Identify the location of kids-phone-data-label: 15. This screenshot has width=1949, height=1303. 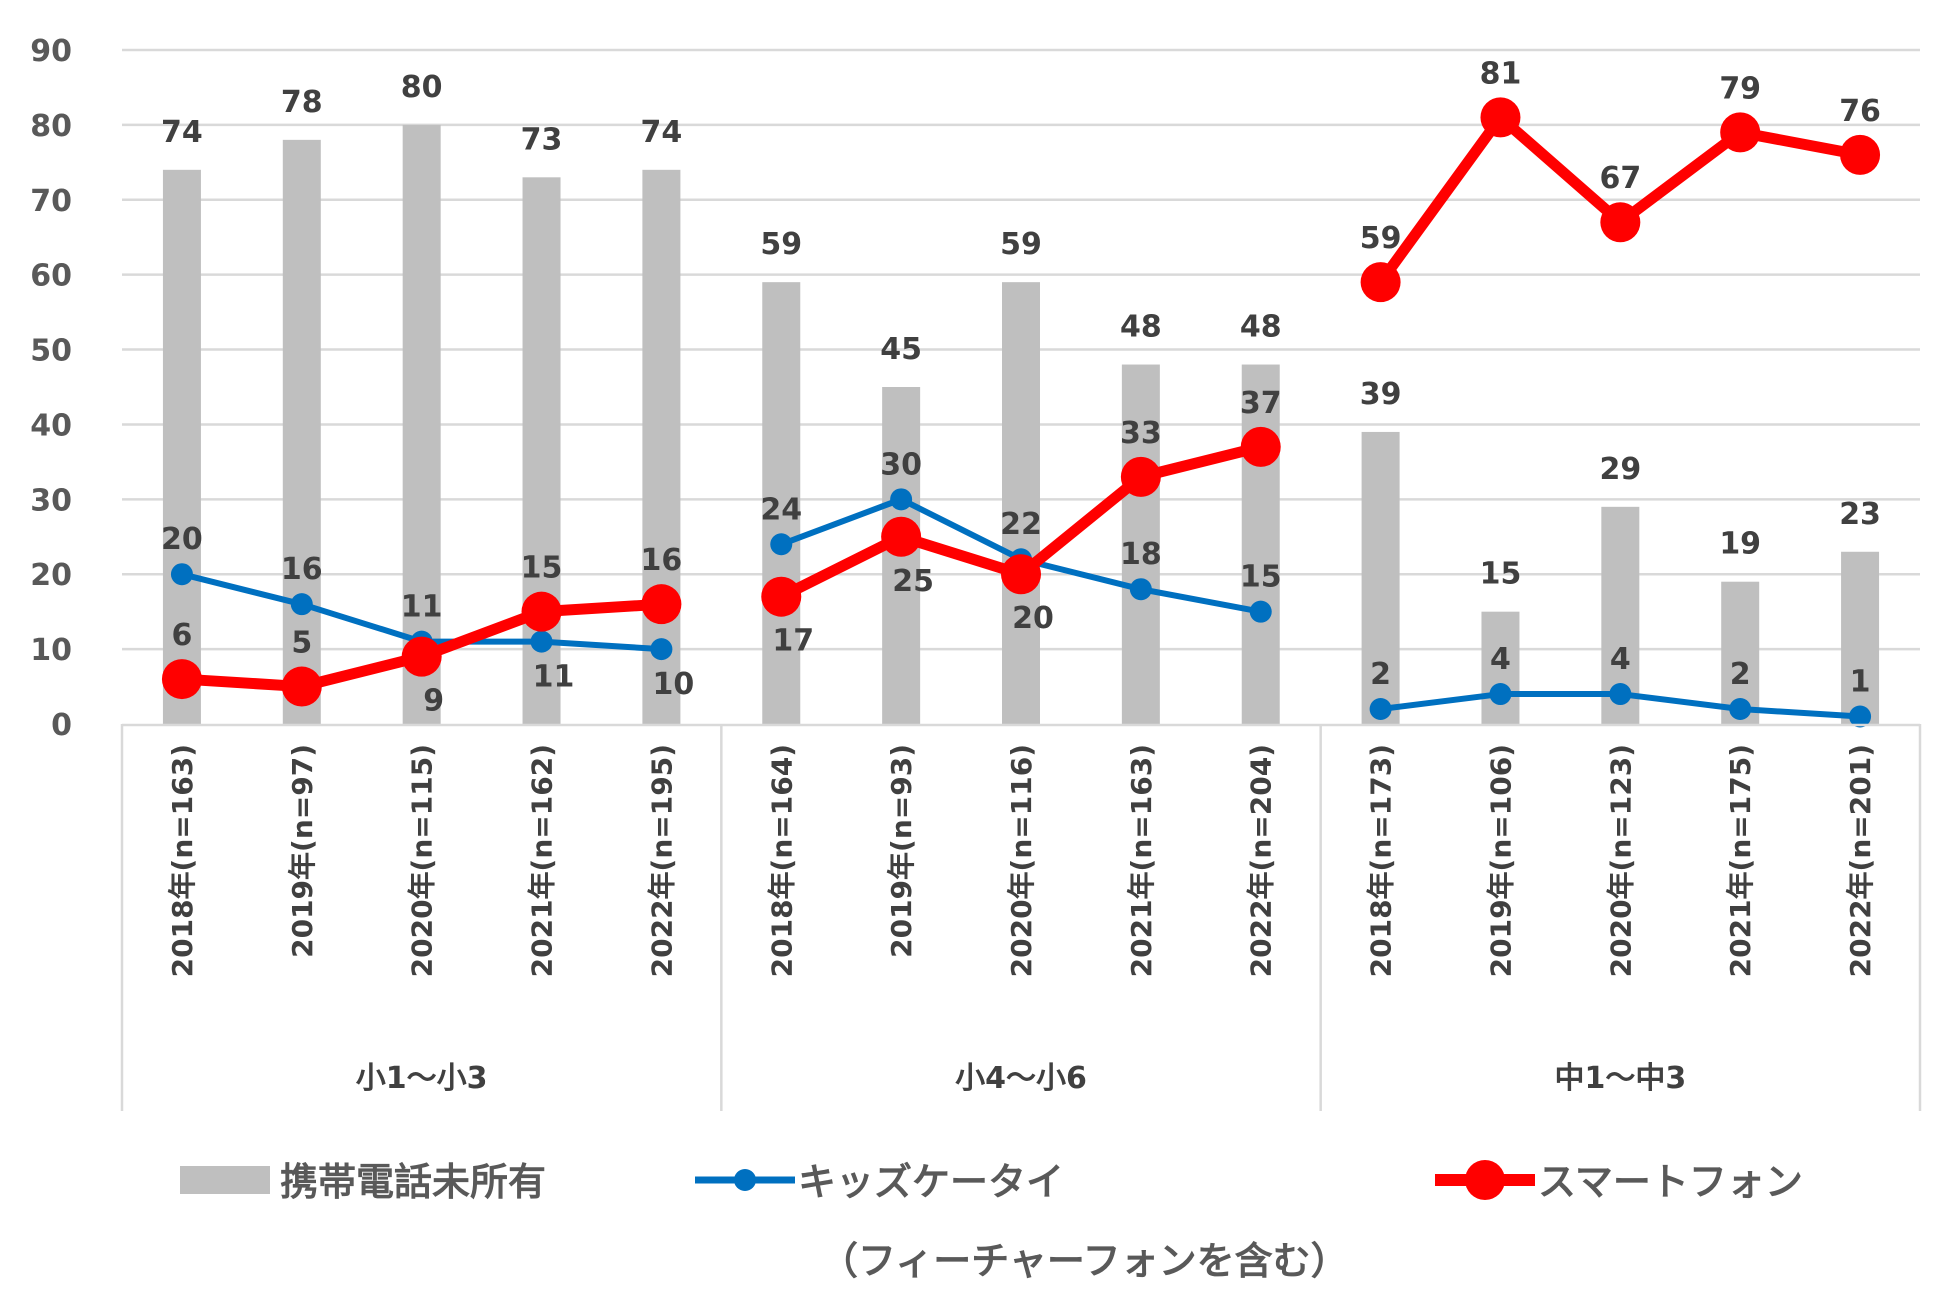
(1261, 577).